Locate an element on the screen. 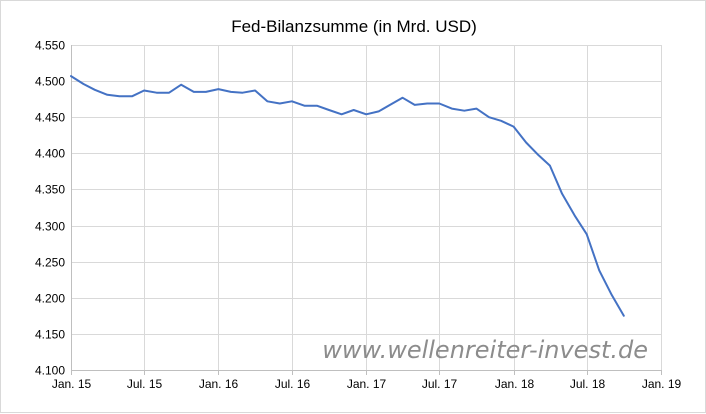 This screenshot has width=706, height=414. x-tick-label: Jul. 15 is located at coordinates (145, 384).